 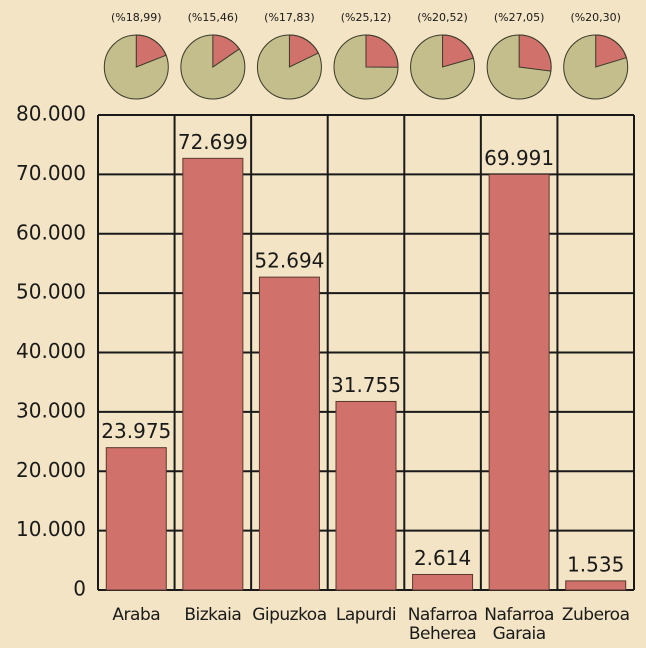 I want to click on y-tick-label: 20.000, so click(x=51, y=470).